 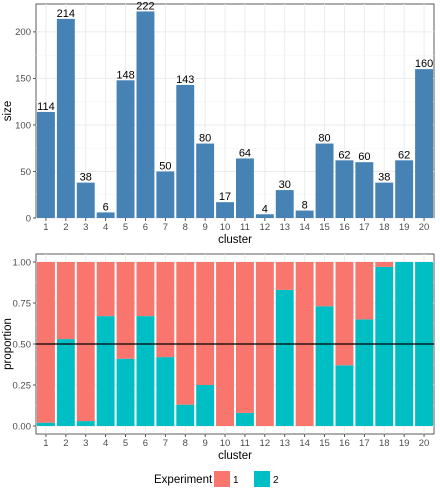 What do you see at coordinates (45, 443) in the screenshot?
I see `proportion-chart-x-tick-label: 1` at bounding box center [45, 443].